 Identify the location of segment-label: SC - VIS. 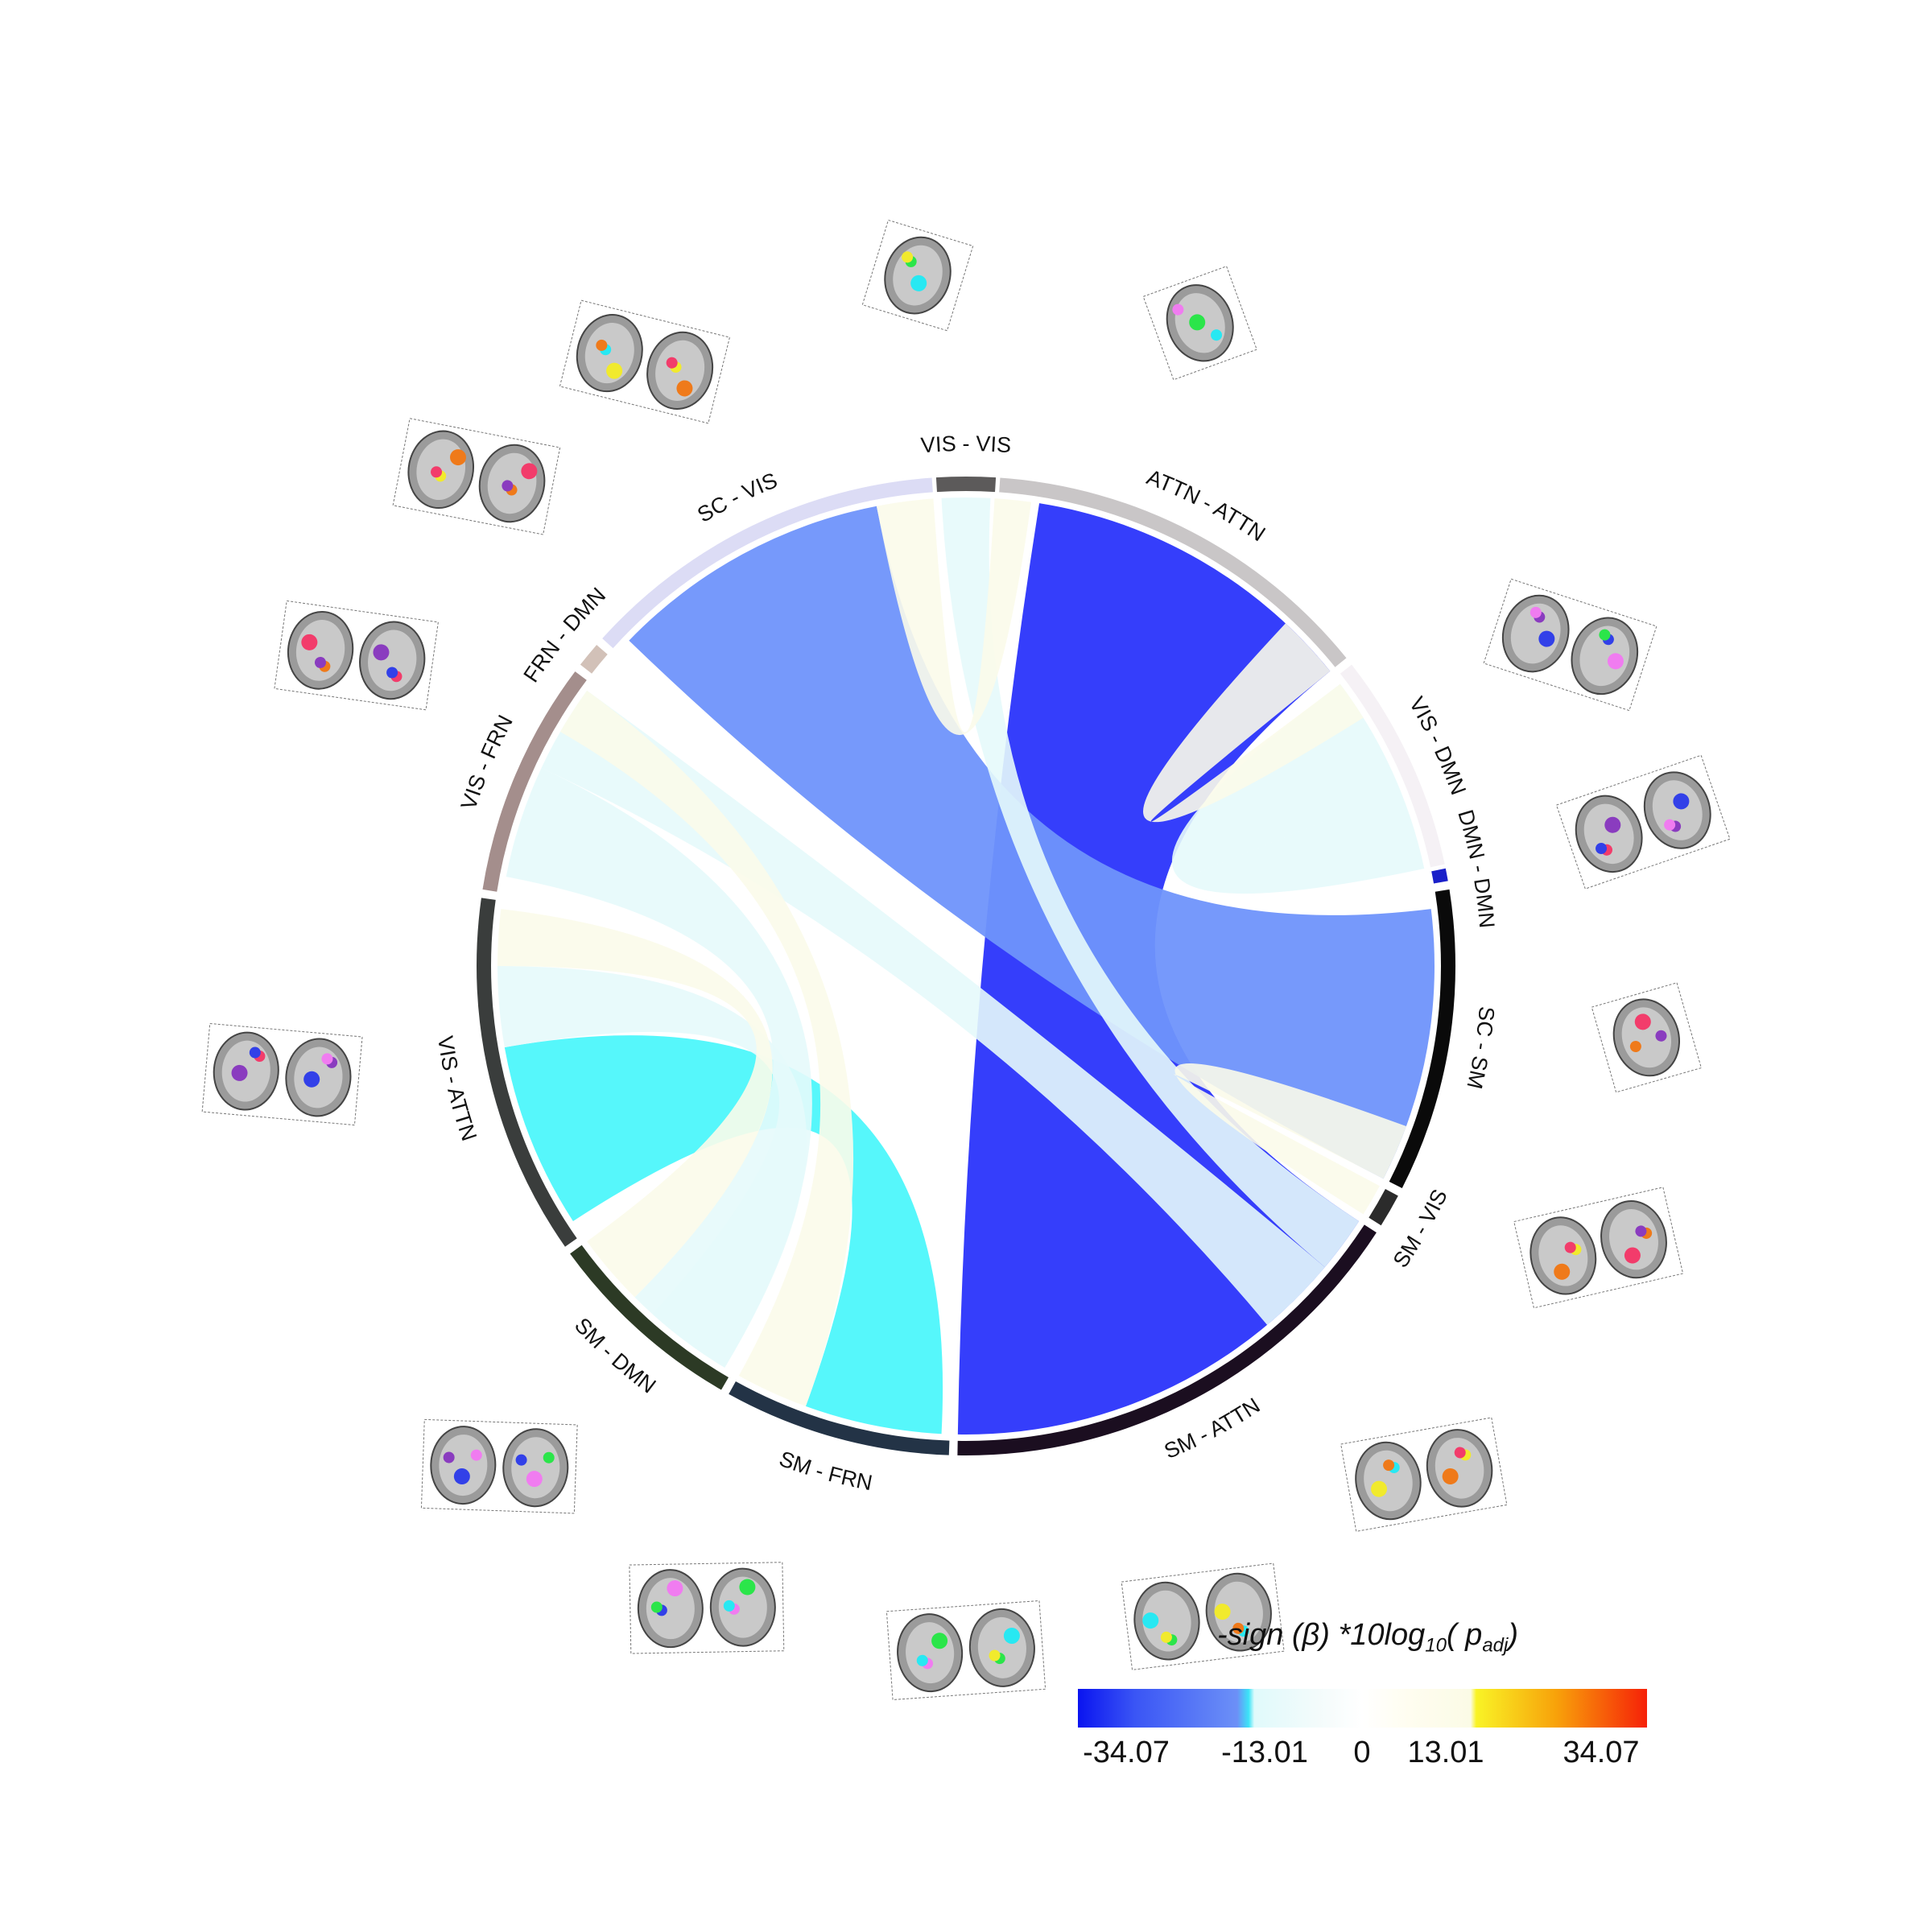
(737, 497).